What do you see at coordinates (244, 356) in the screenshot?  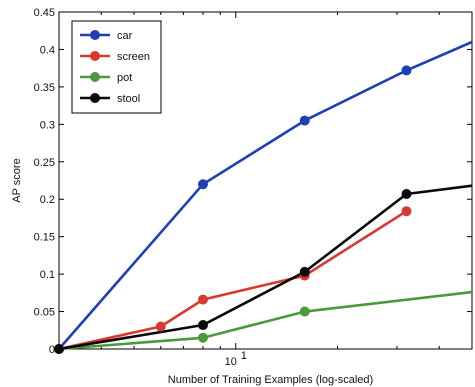 I see `x-tick-exponent: 1` at bounding box center [244, 356].